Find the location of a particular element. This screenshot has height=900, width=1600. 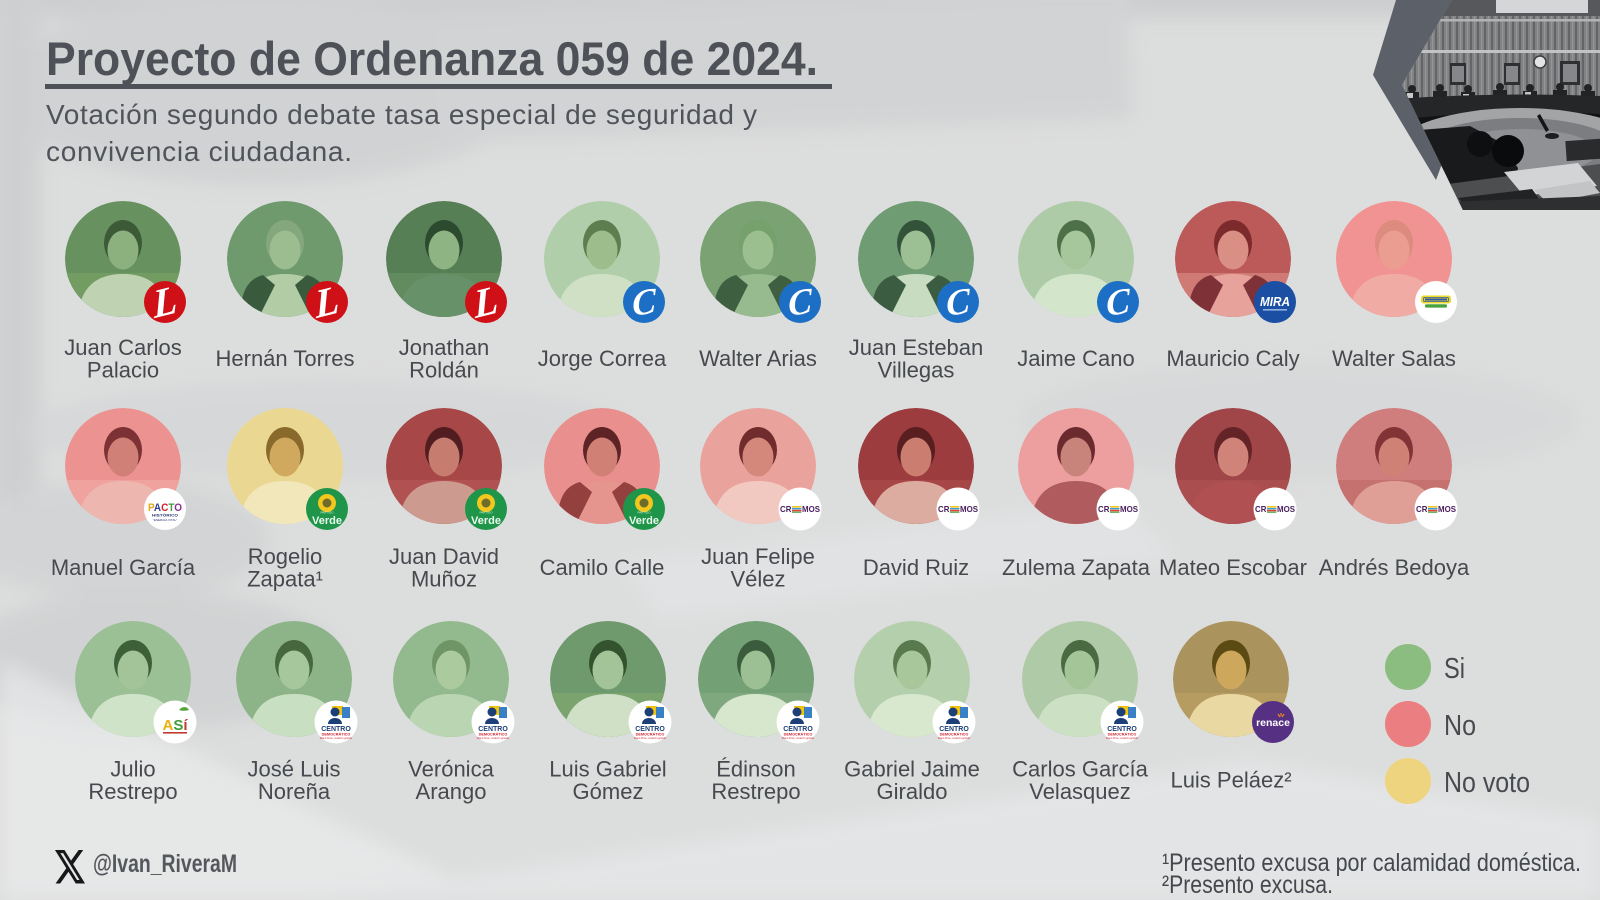

svg-text: Hernán Torres is located at coordinates (285, 358).